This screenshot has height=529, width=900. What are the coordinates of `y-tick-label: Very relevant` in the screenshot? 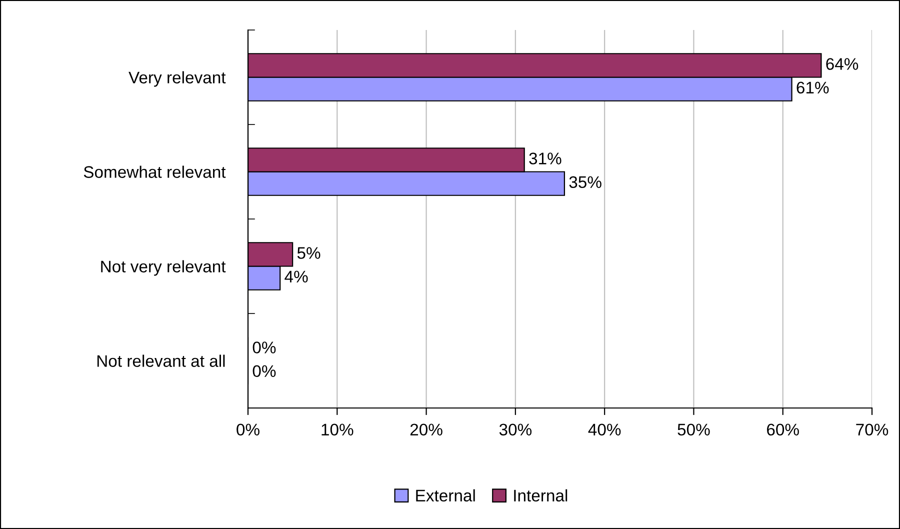 It's located at (177, 79).